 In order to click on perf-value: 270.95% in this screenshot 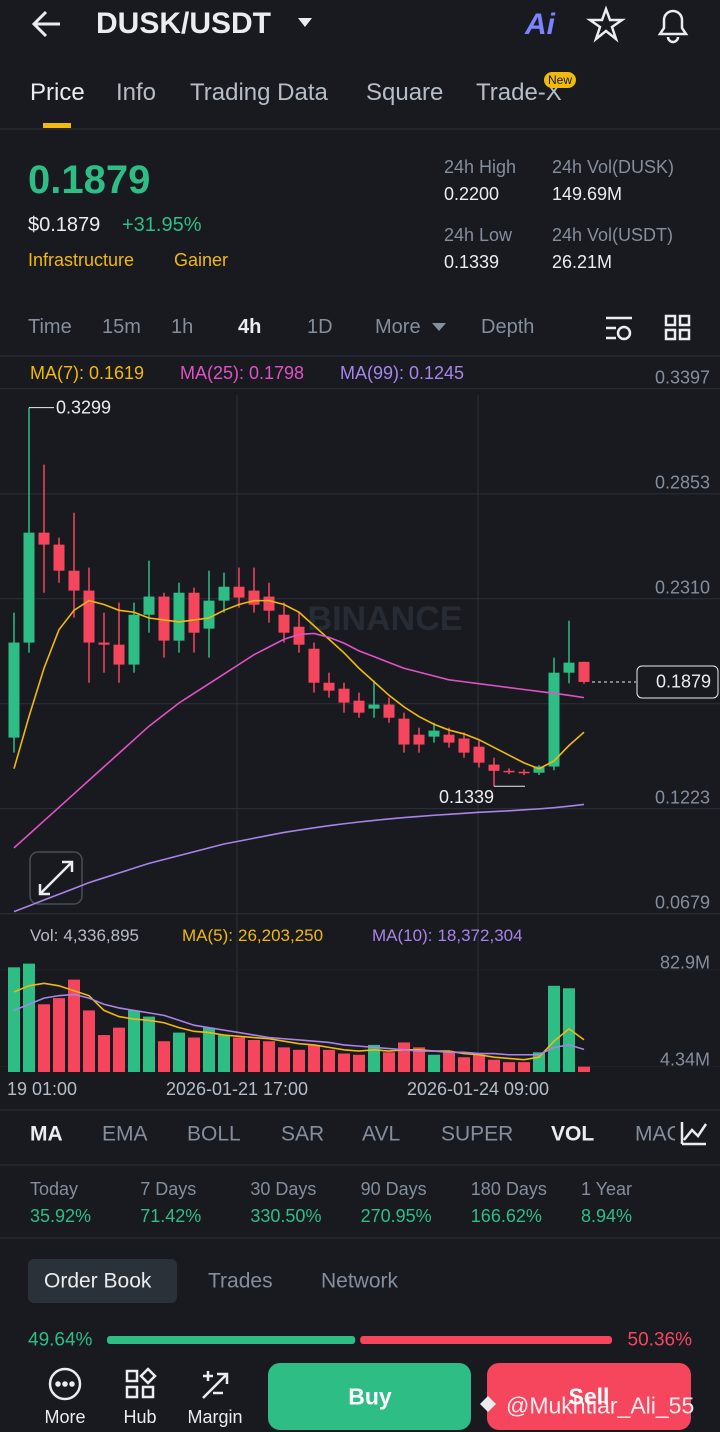, I will do `click(396, 1216)`.